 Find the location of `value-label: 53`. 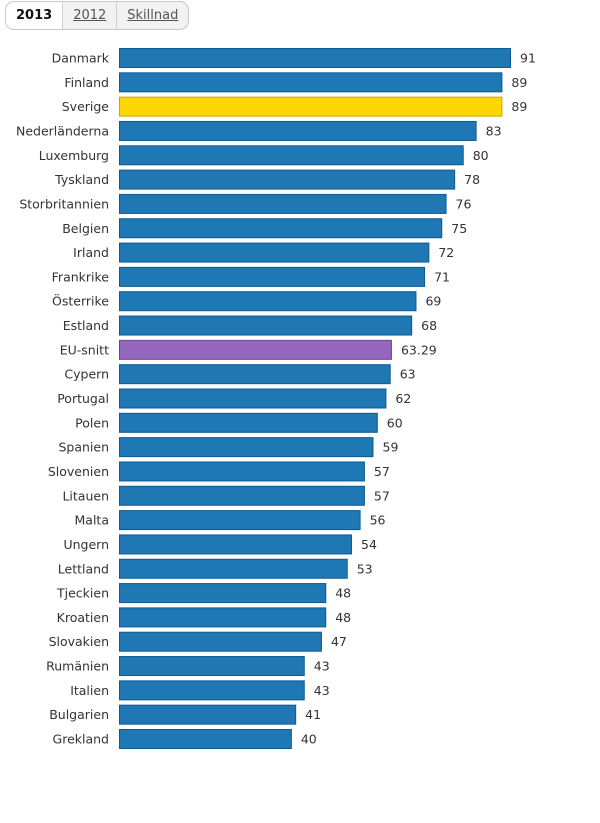

value-label: 53 is located at coordinates (365, 568).